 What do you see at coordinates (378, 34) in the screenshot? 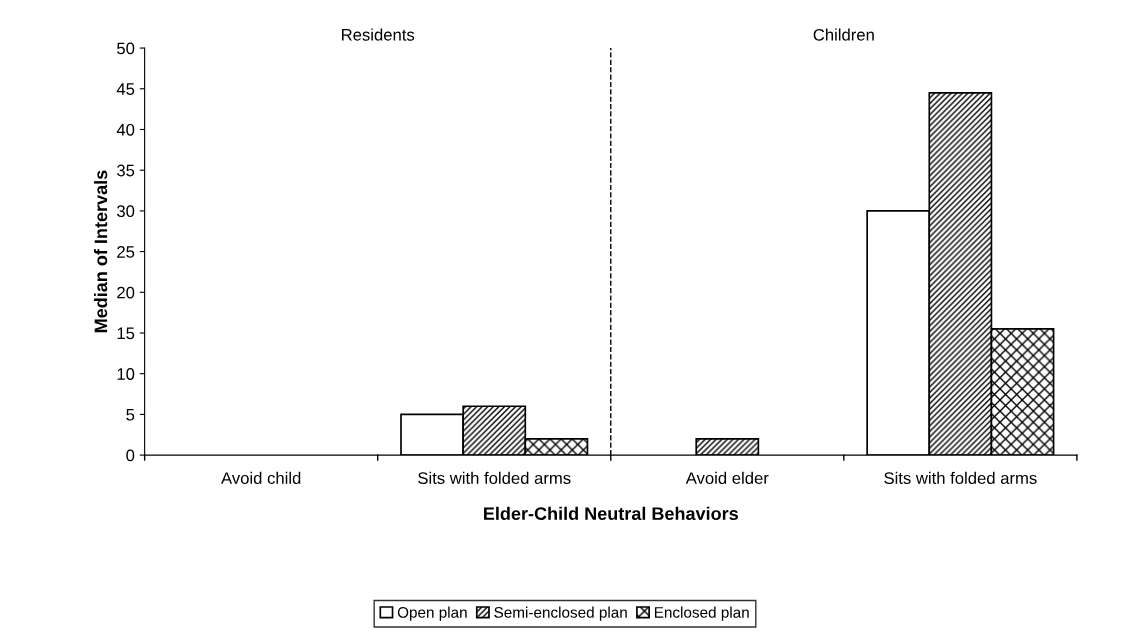
I see `text: Residents` at bounding box center [378, 34].